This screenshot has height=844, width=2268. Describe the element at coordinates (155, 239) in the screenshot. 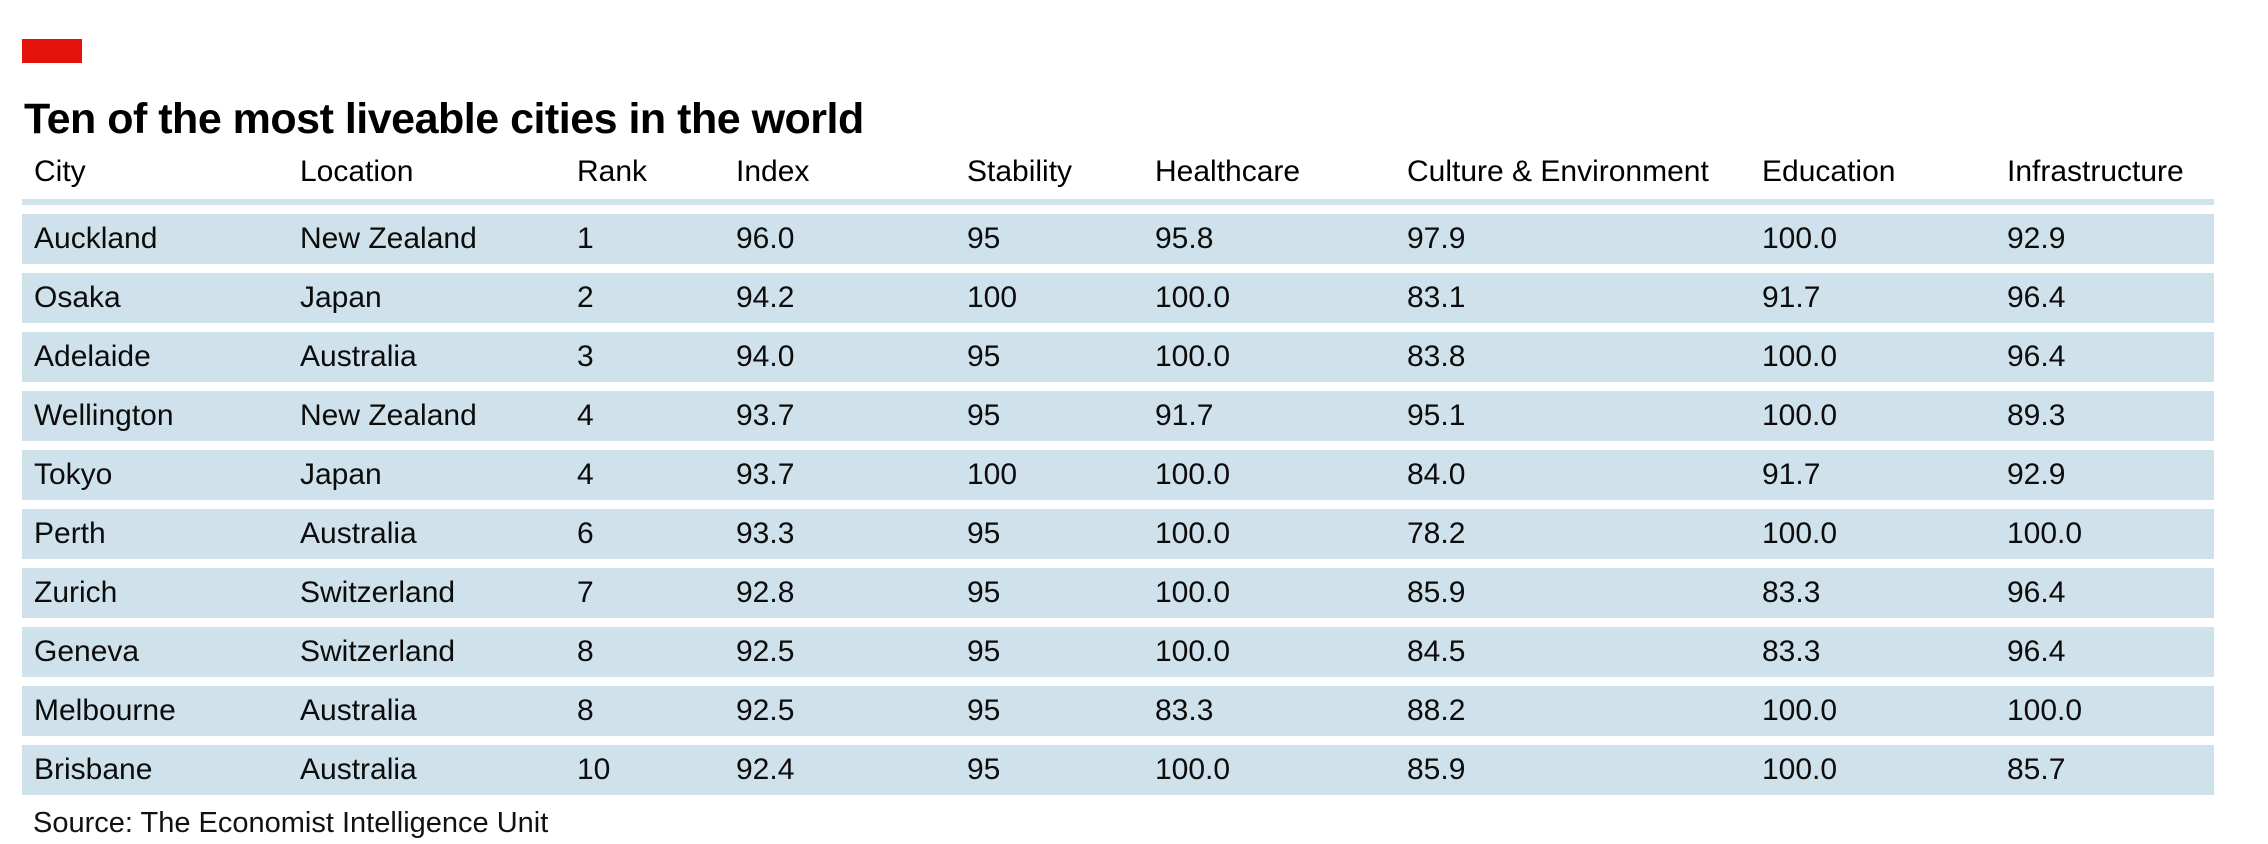

I see `city-cell: Auckland` at that location.